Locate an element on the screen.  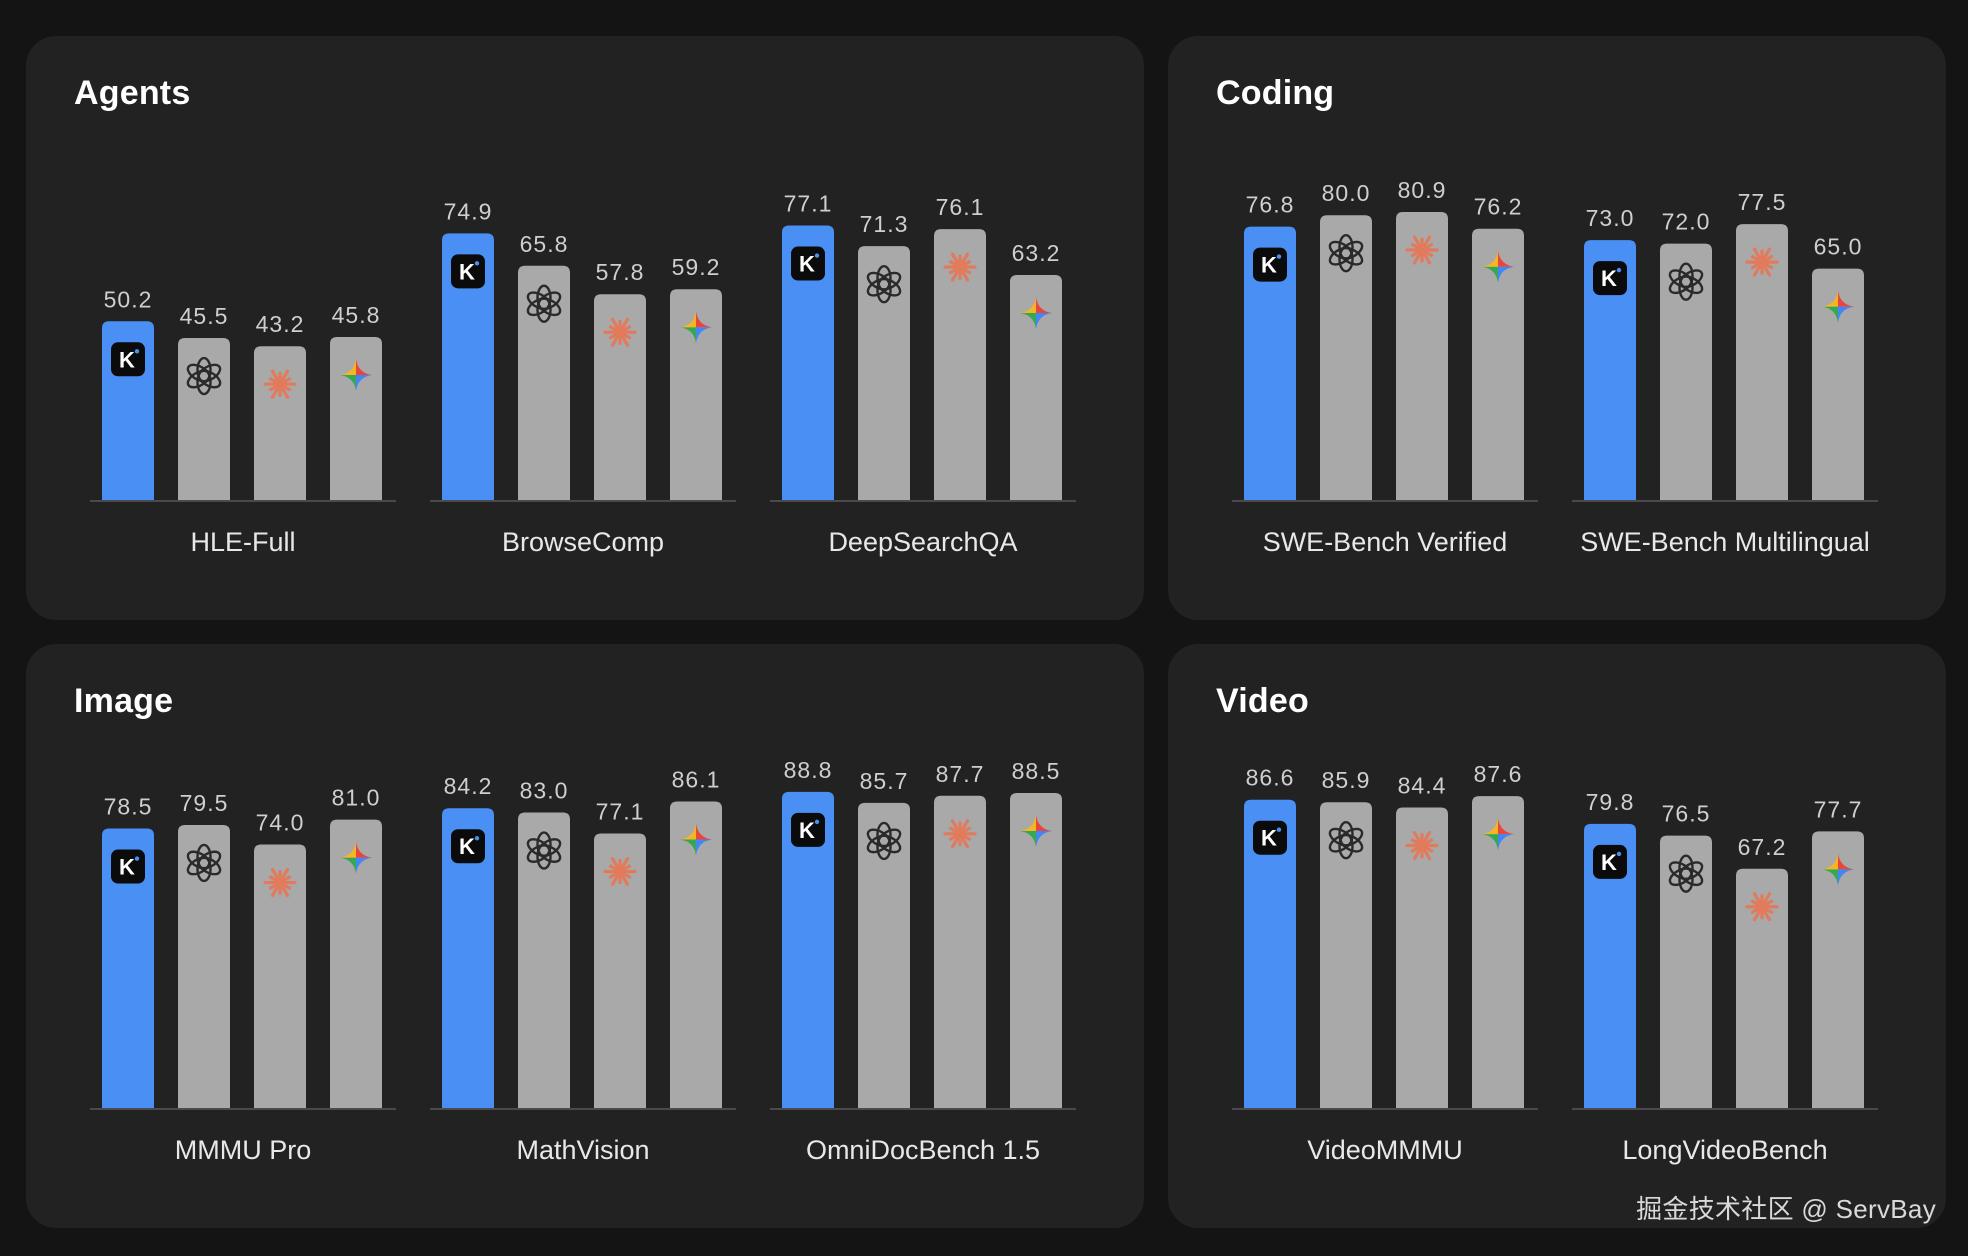
value-label: 76.5 is located at coordinates (1686, 814).